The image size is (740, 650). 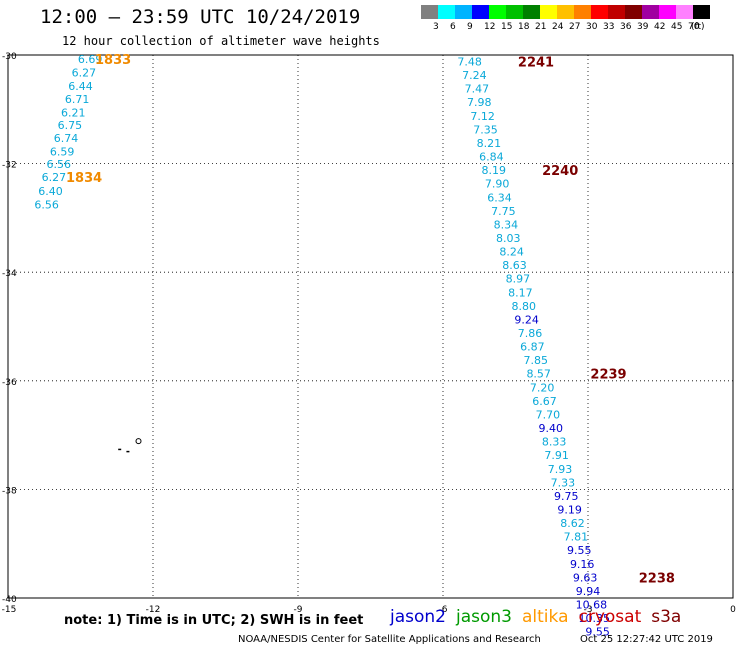 What do you see at coordinates (507, 27) in the screenshot?
I see `legend-label: 15` at bounding box center [507, 27].